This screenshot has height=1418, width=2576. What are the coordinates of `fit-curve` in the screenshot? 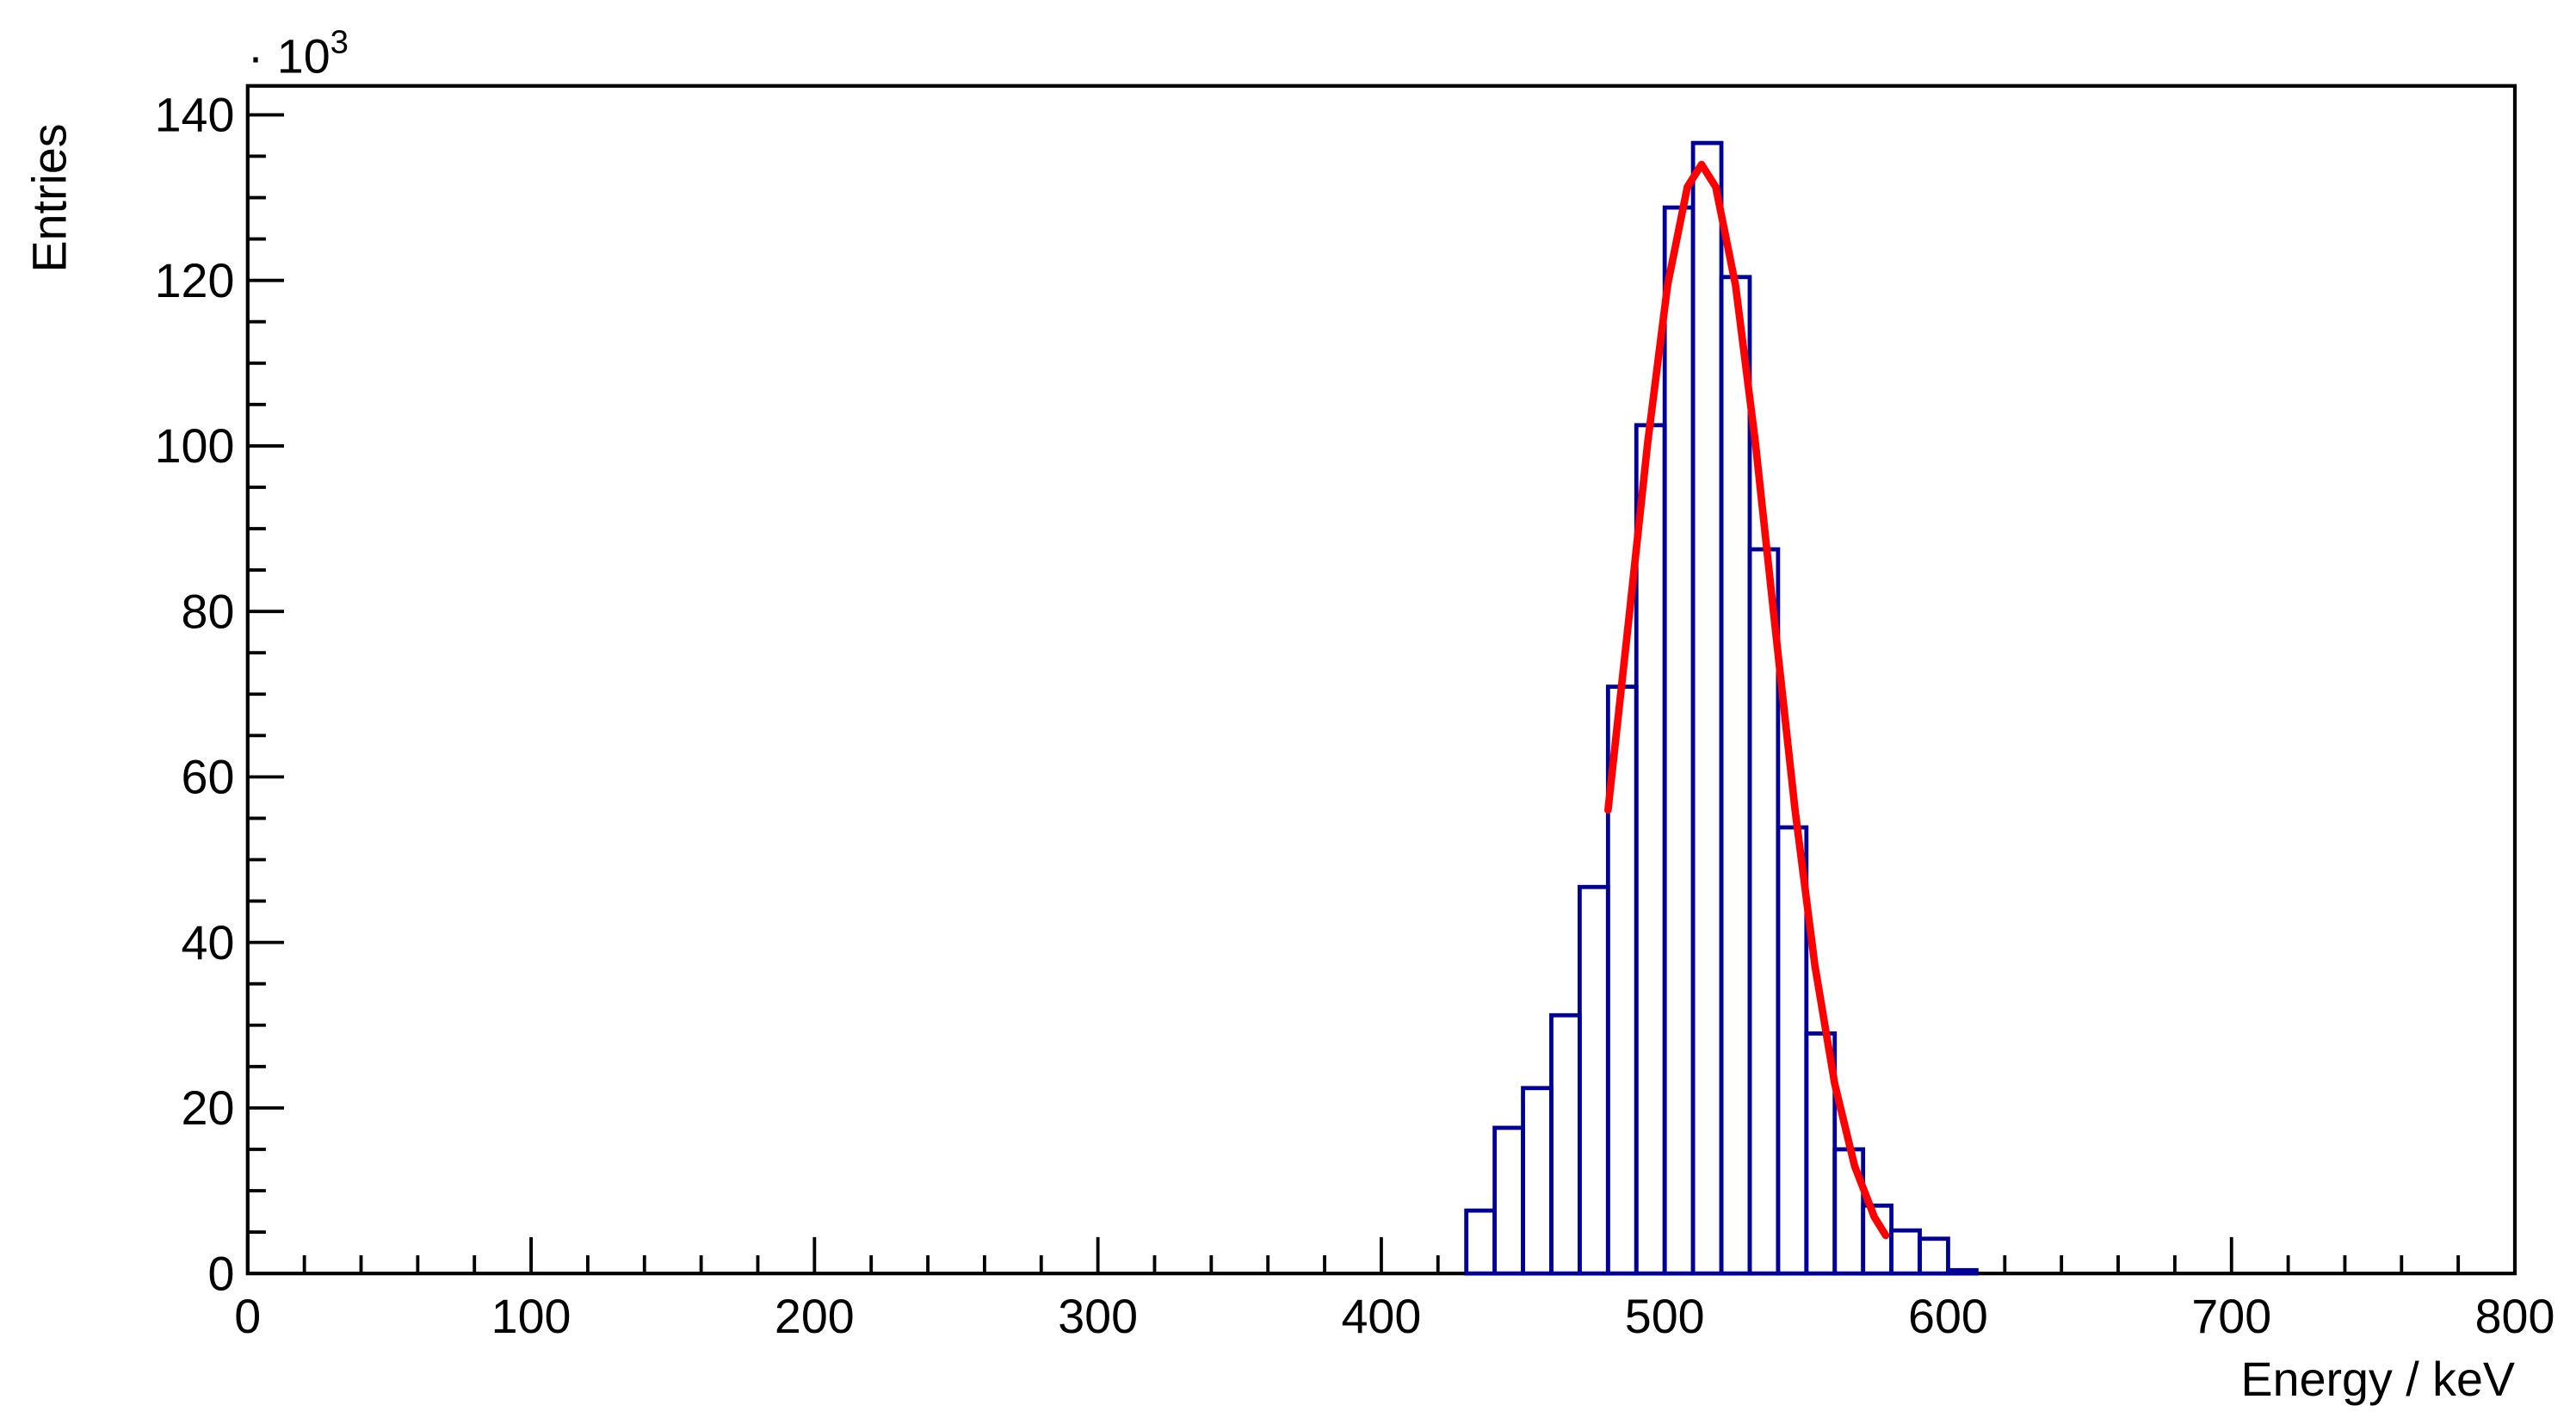 It's located at (1747, 700).